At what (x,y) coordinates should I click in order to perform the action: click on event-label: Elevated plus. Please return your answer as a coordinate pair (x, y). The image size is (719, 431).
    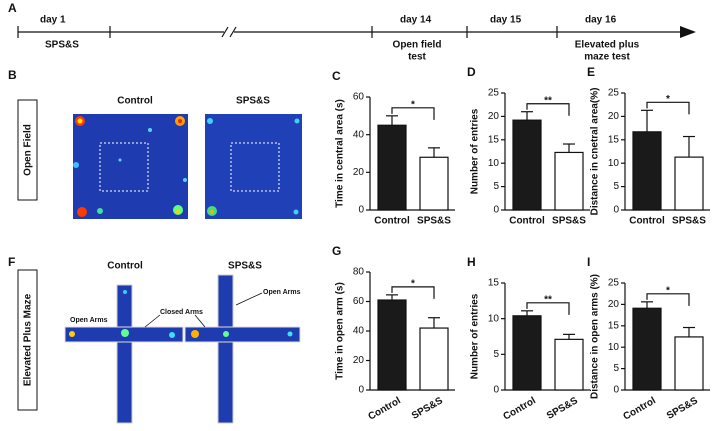
    Looking at the image, I should click on (607, 45).